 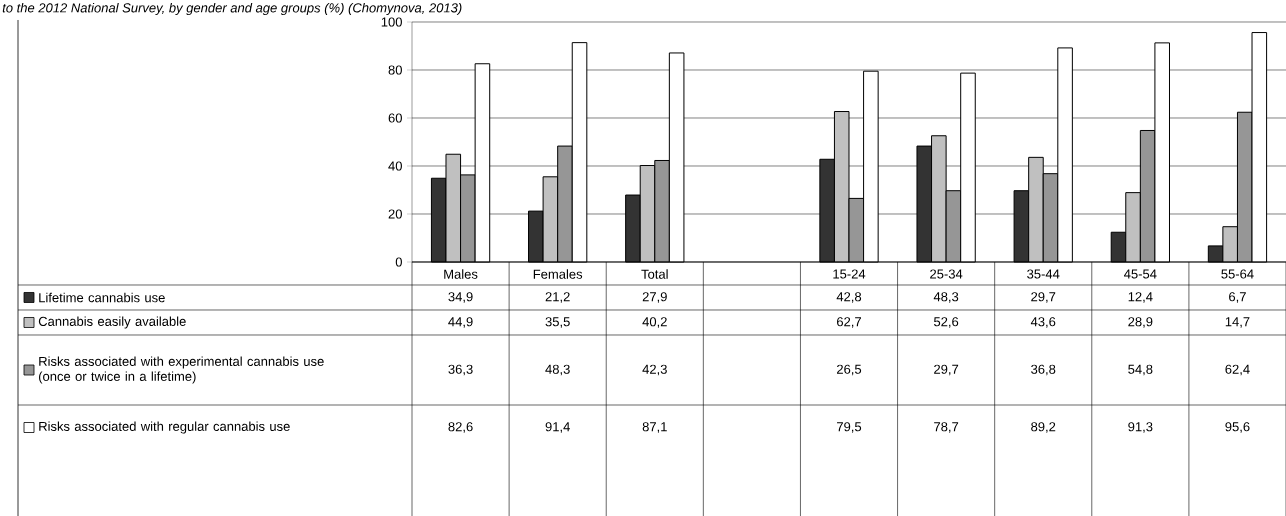 I want to click on y-tick-label: 40, so click(x=395, y=166).